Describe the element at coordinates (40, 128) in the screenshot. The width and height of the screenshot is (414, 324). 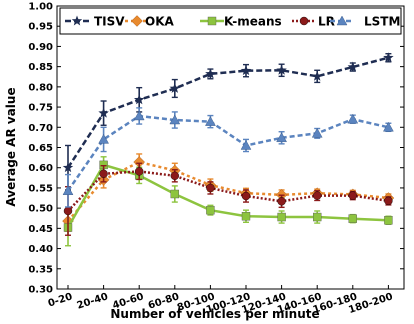
I see `y-tick-label: 0.70` at that location.